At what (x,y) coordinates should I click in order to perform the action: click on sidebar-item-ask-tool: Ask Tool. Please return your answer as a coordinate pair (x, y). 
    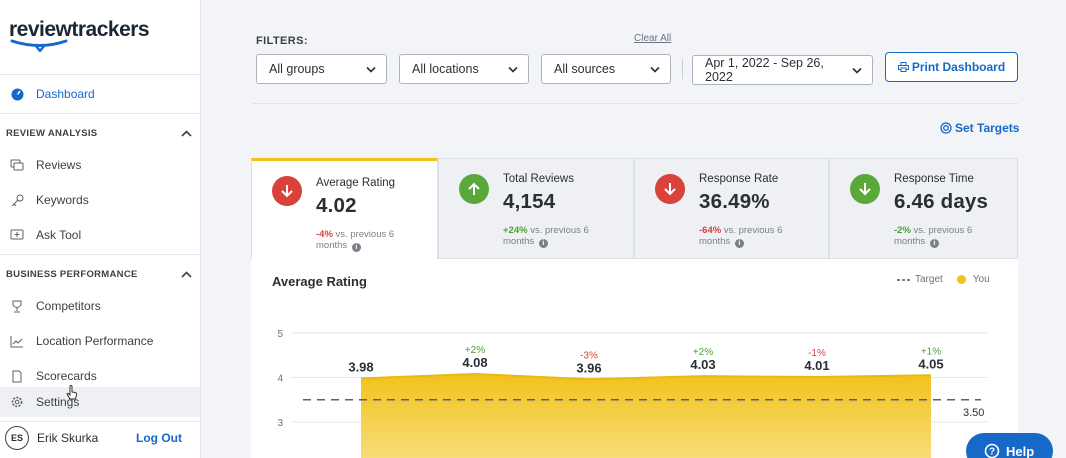
    Looking at the image, I should click on (100, 235).